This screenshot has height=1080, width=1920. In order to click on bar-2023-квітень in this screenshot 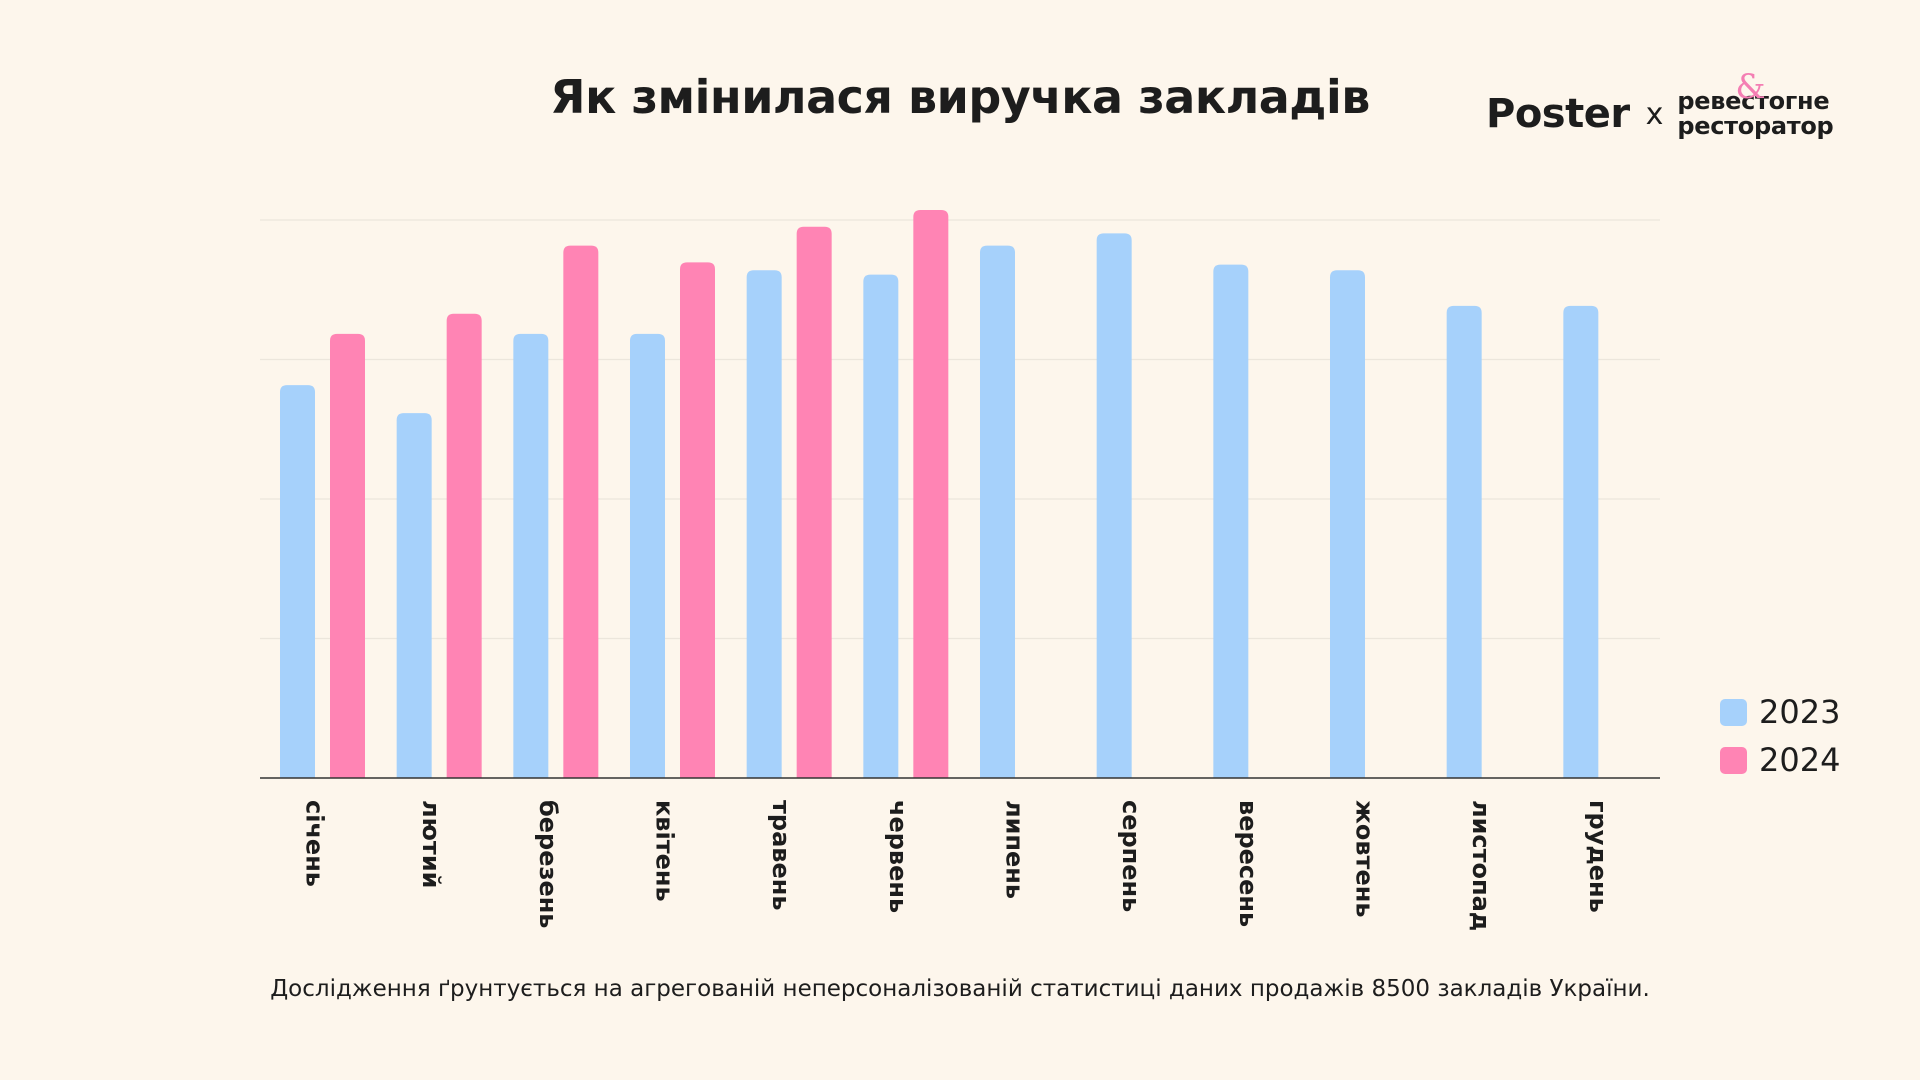, I will do `click(647, 555)`.